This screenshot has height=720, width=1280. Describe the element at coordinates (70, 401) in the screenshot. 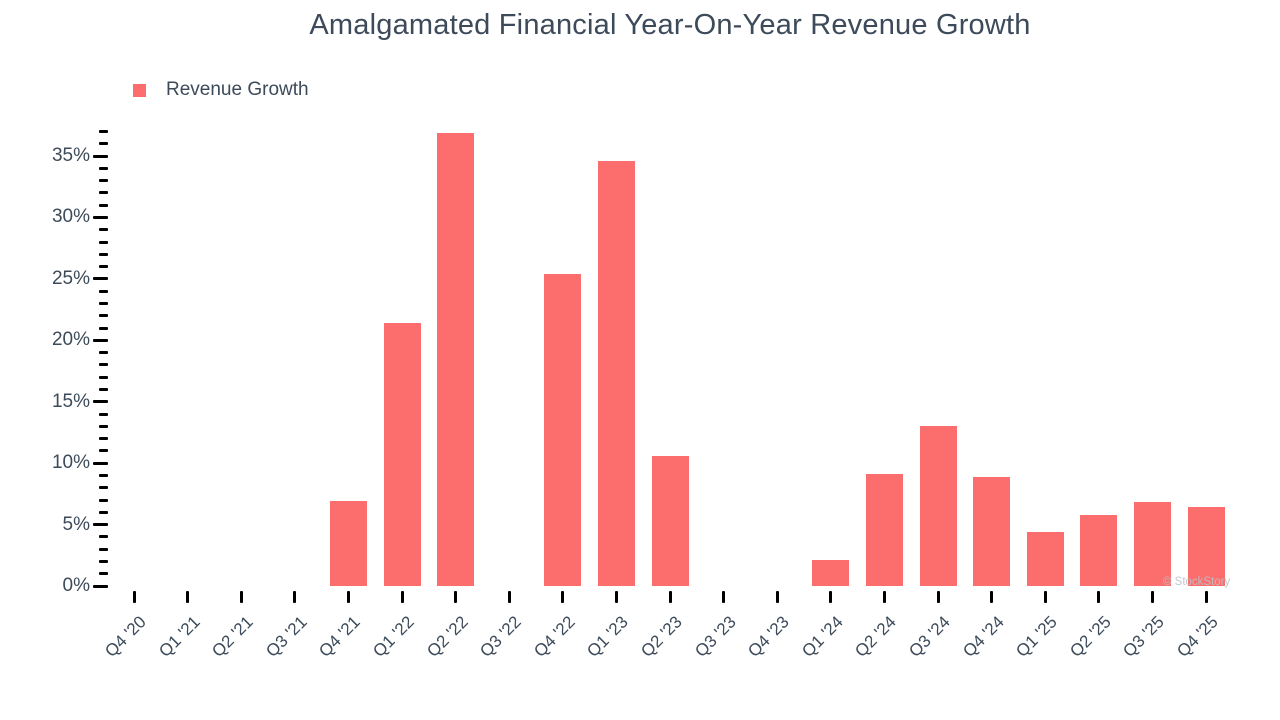

I see `y-axis-tick-label: 15%` at that location.